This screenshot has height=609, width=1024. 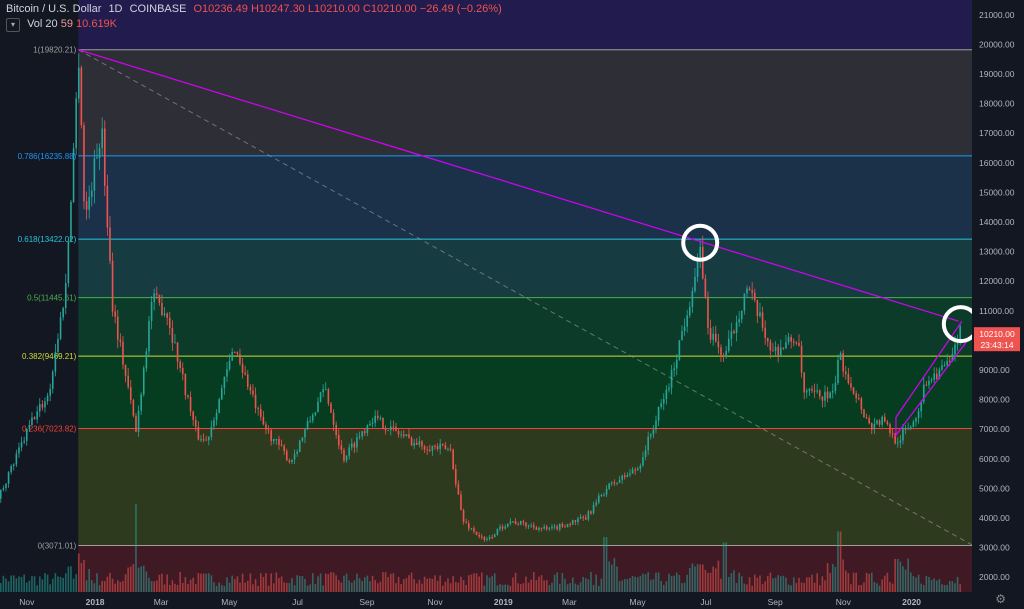 I want to click on price-tick-label: 8000.00, so click(x=994, y=400).